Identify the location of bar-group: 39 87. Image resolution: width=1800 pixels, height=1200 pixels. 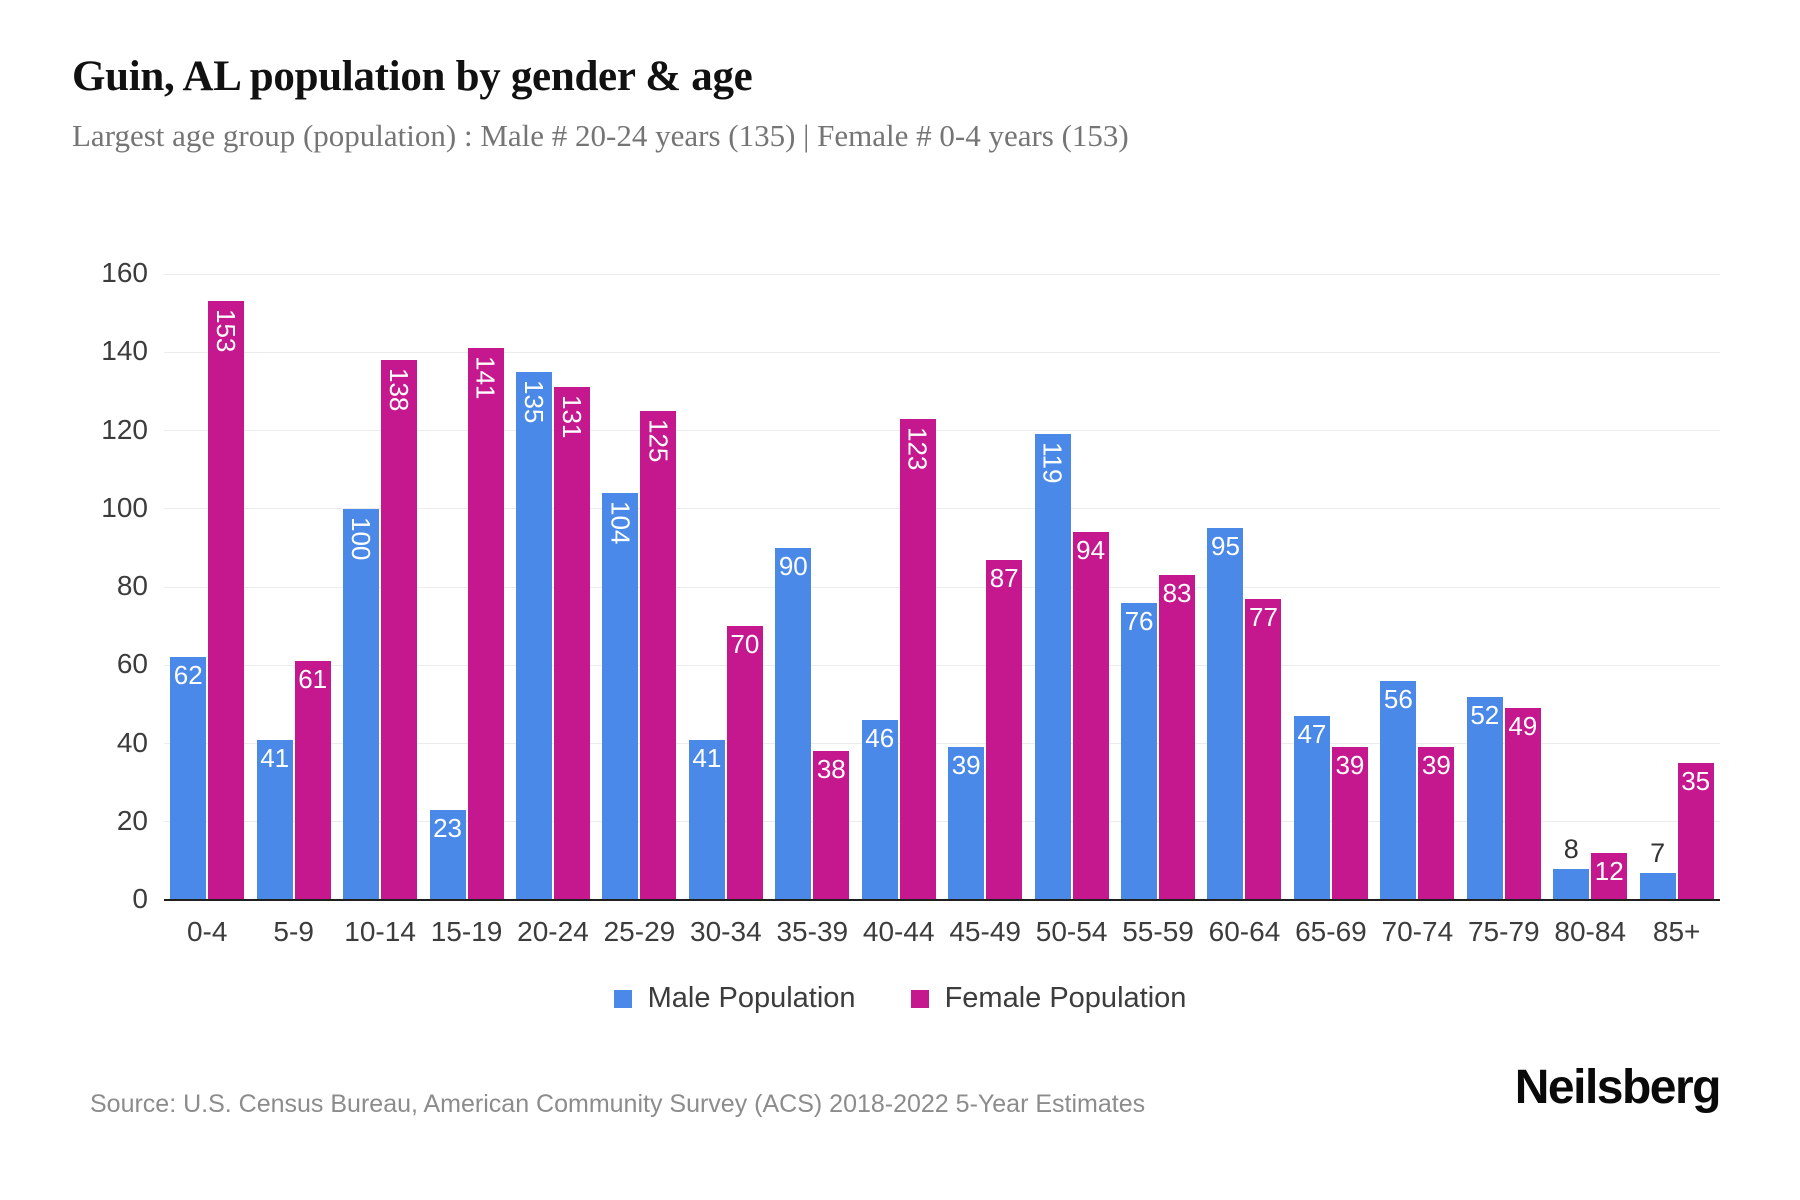
(985, 587).